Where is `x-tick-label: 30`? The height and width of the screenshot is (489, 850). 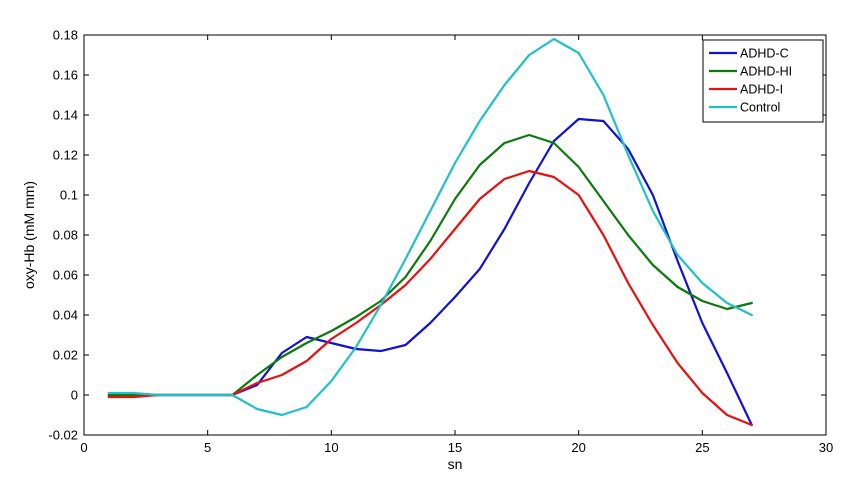
x-tick-label: 30 is located at coordinates (826, 447).